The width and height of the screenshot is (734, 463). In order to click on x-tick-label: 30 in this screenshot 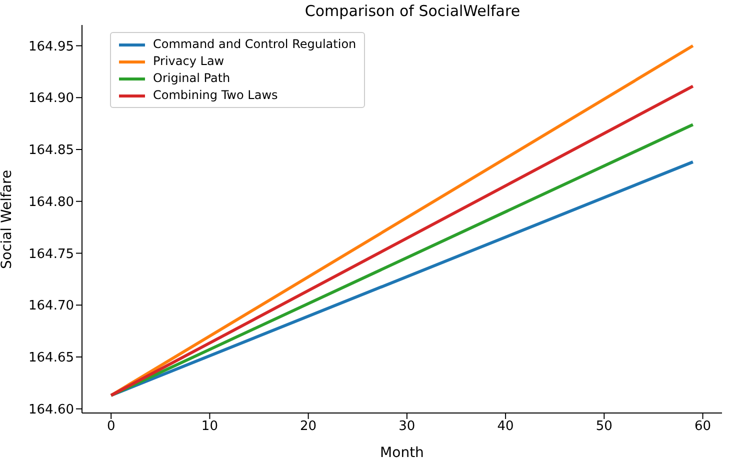, I will do `click(407, 426)`.